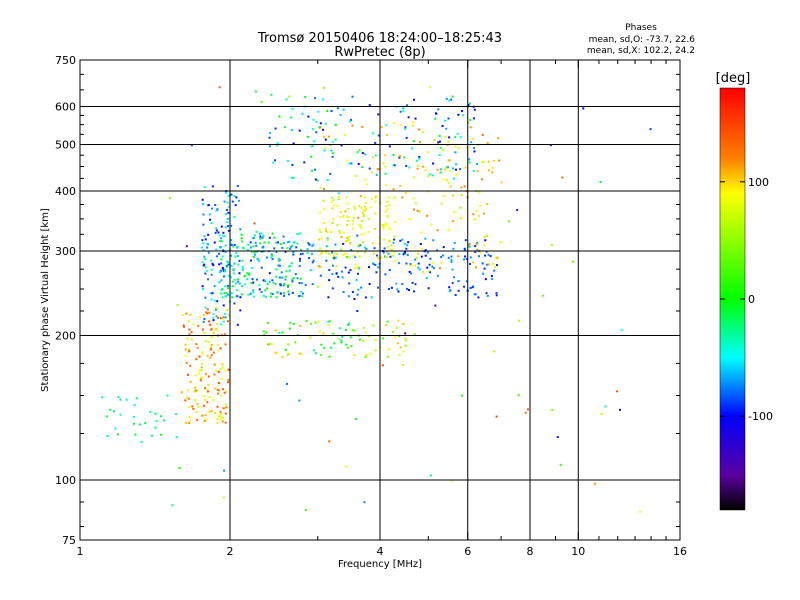 The width and height of the screenshot is (800, 600). What do you see at coordinates (379, 38) in the screenshot?
I see `chart-title: Tromsø 20150406 18:24:00–18:25:43` at bounding box center [379, 38].